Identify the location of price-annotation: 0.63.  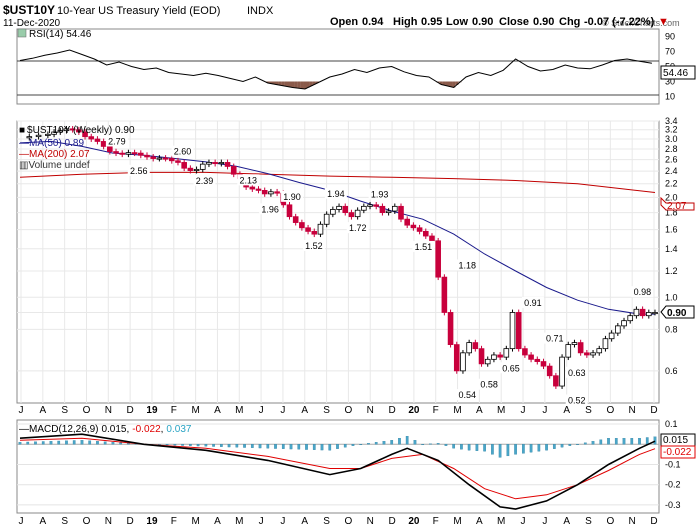
(577, 373).